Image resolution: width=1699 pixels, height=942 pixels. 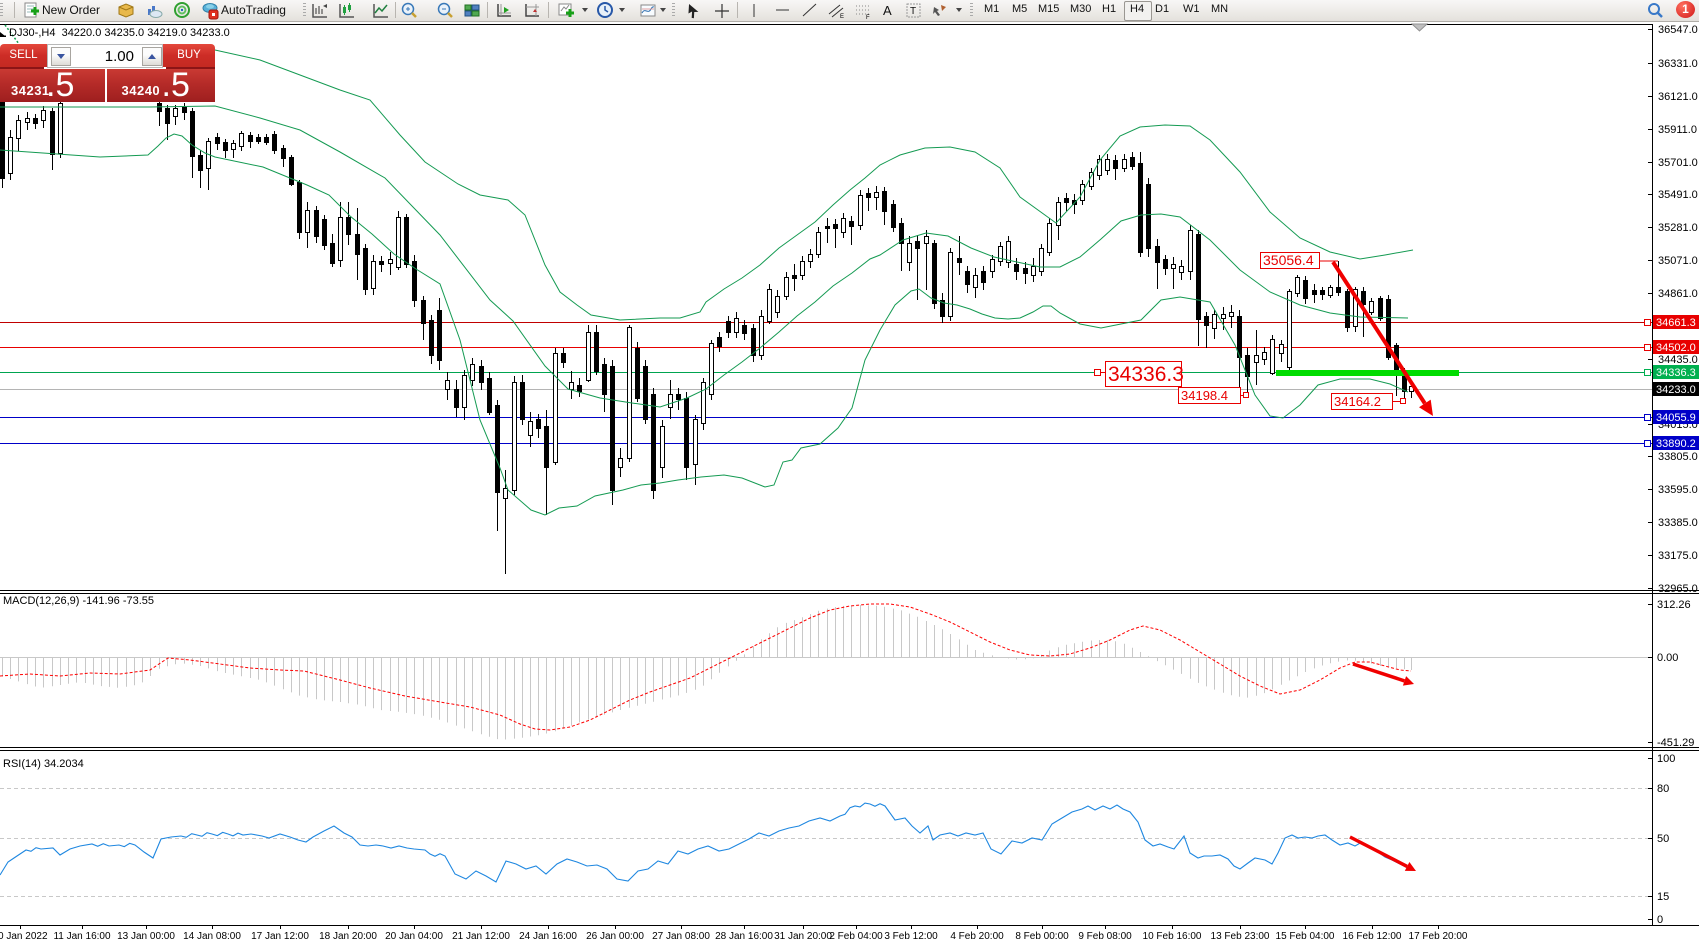 I want to click on svg-text: 34502.0, so click(x=1676, y=348).